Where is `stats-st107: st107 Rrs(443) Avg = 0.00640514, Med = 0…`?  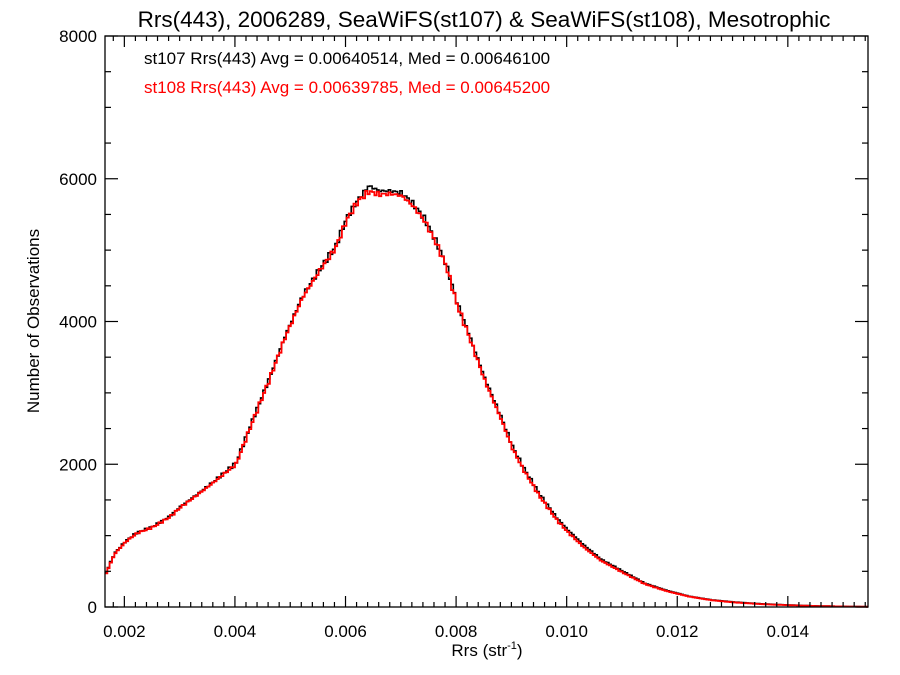
stats-st107: st107 Rrs(443) Avg = 0.00640514, Med = 0… is located at coordinates (347, 58).